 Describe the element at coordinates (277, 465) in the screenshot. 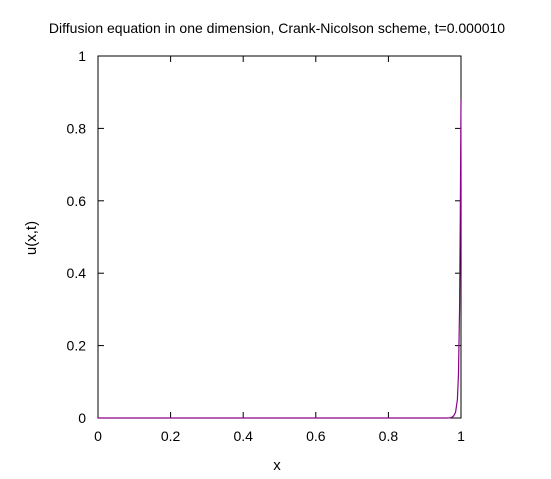

I see `x-axis-label: x` at that location.